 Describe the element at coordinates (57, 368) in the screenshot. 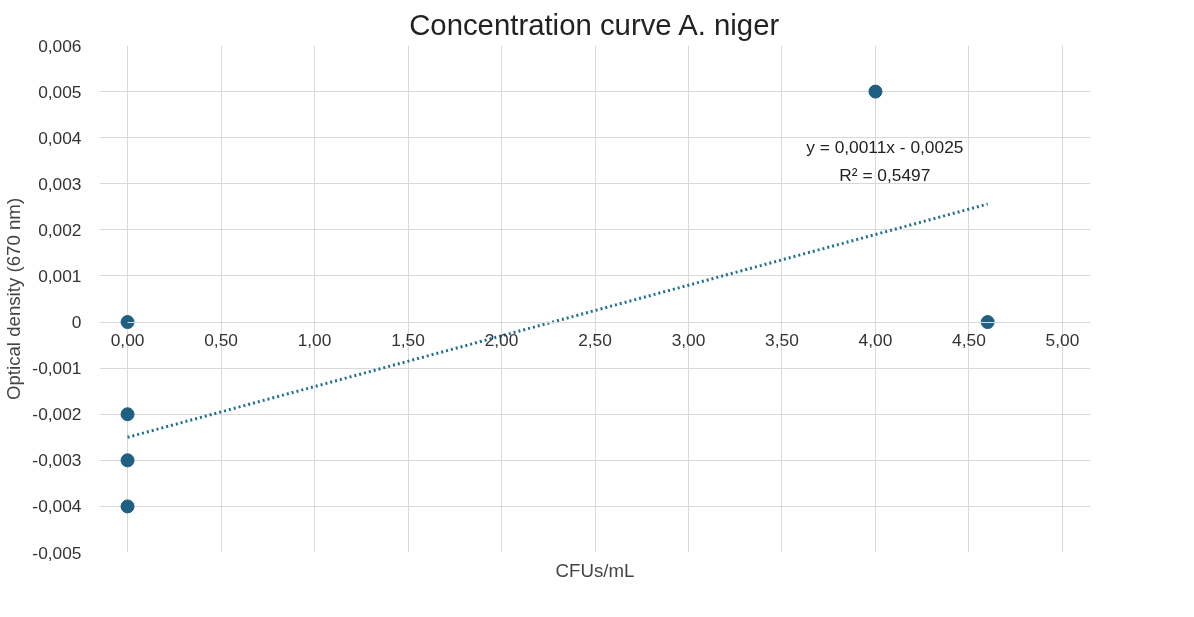

I see `y-tick-label: -0,001` at that location.